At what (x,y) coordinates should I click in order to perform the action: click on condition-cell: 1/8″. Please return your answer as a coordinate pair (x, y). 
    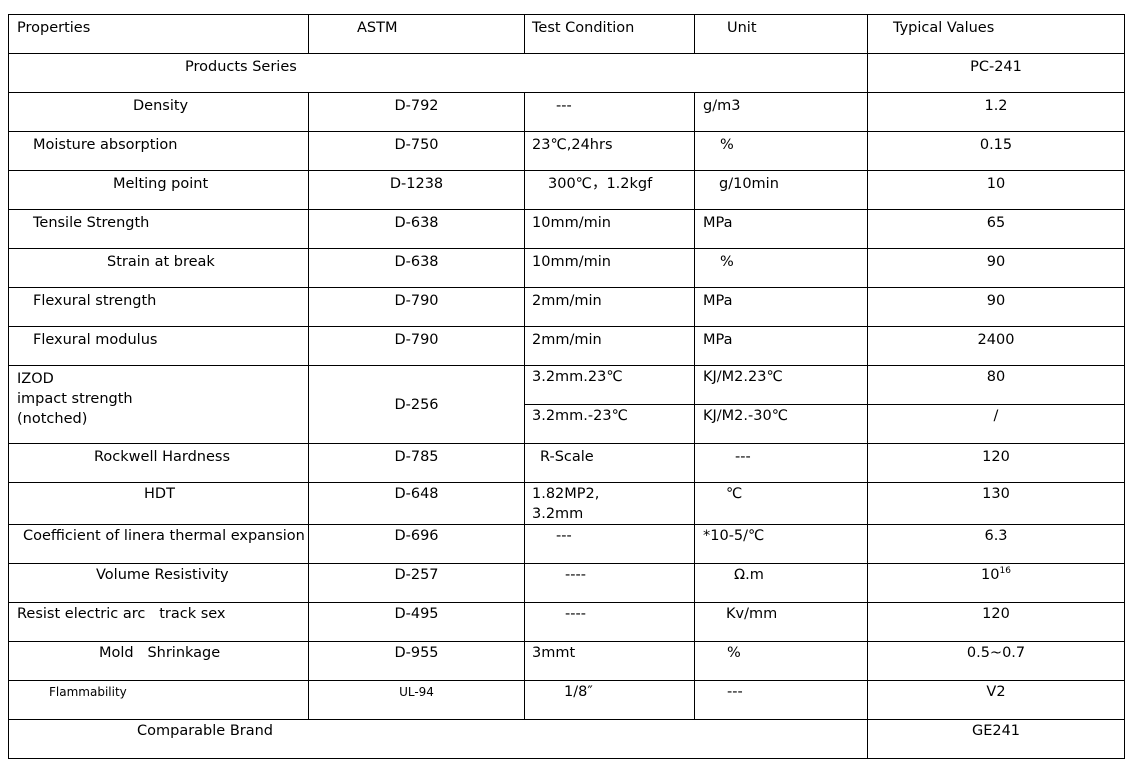
    Looking at the image, I should click on (609, 700).